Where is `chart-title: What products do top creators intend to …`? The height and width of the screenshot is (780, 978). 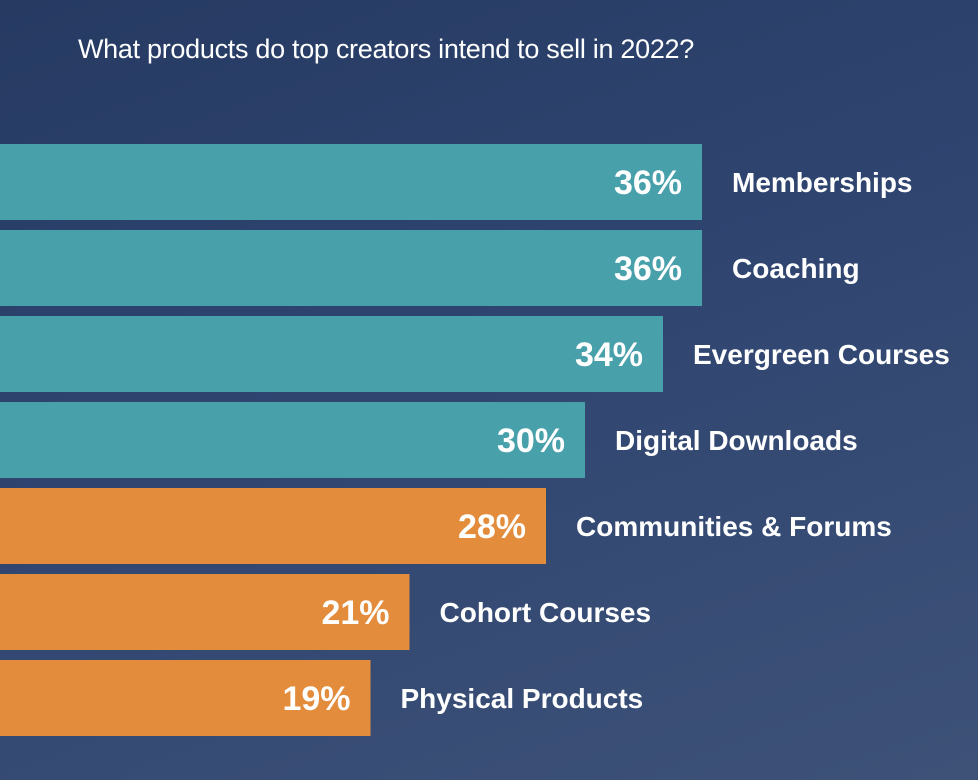
chart-title: What products do top creators intend to … is located at coordinates (386, 49).